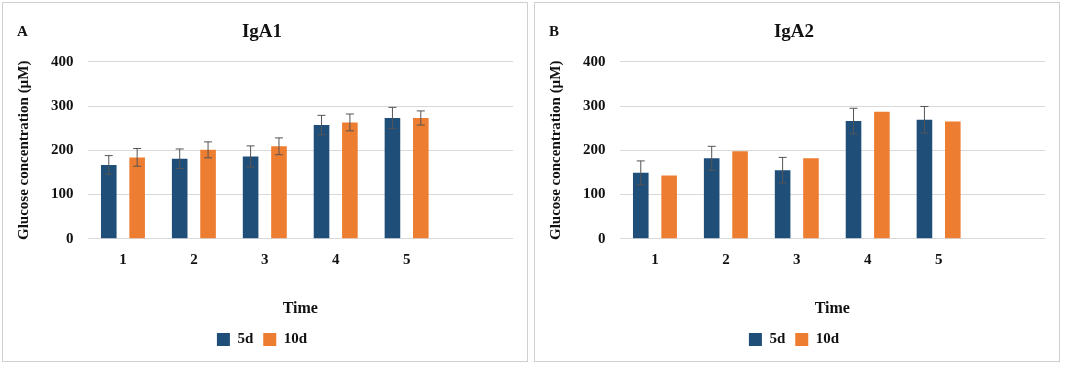 Image resolution: width=1080 pixels, height=366 pixels. I want to click on text: B, so click(554, 31).